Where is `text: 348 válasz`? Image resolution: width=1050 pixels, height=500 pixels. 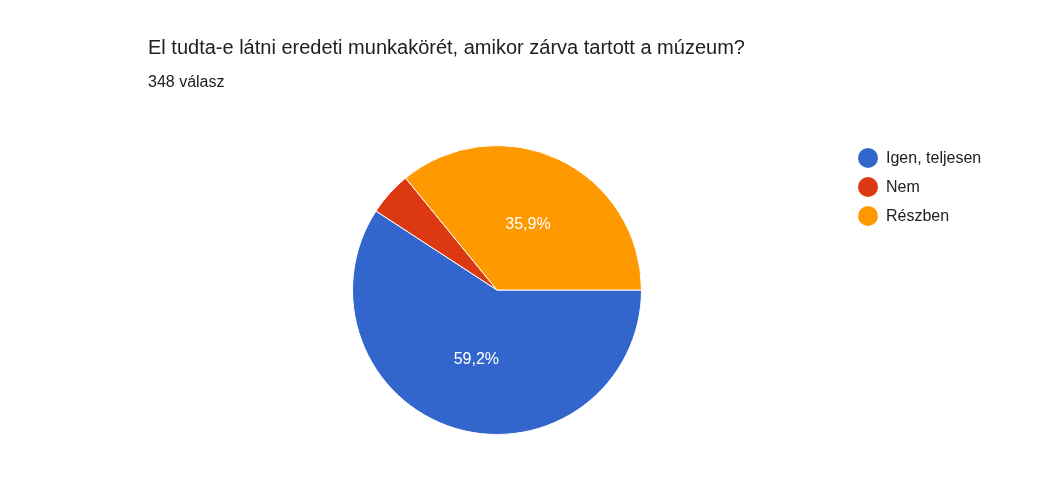
text: 348 válasz is located at coordinates (186, 82).